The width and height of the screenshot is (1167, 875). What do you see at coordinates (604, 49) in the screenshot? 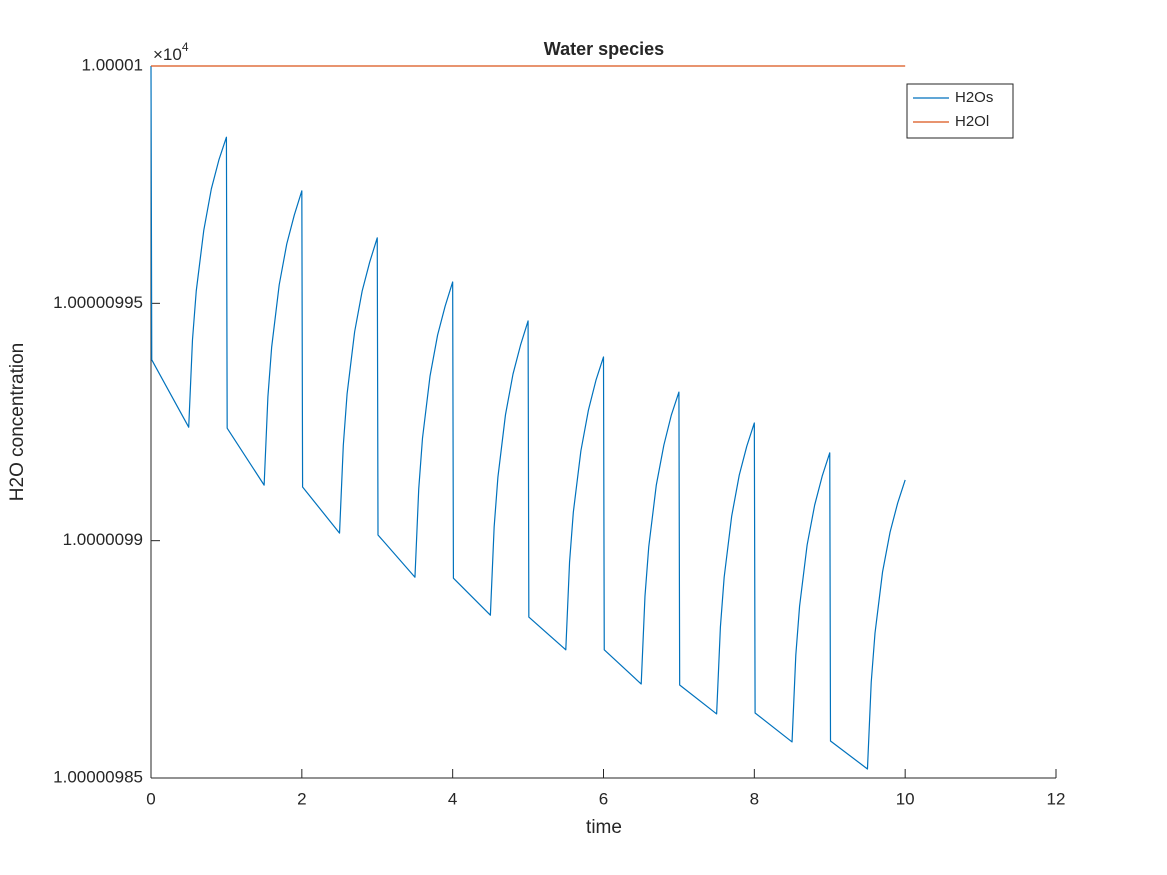
I see `chart-title: Water species` at bounding box center [604, 49].